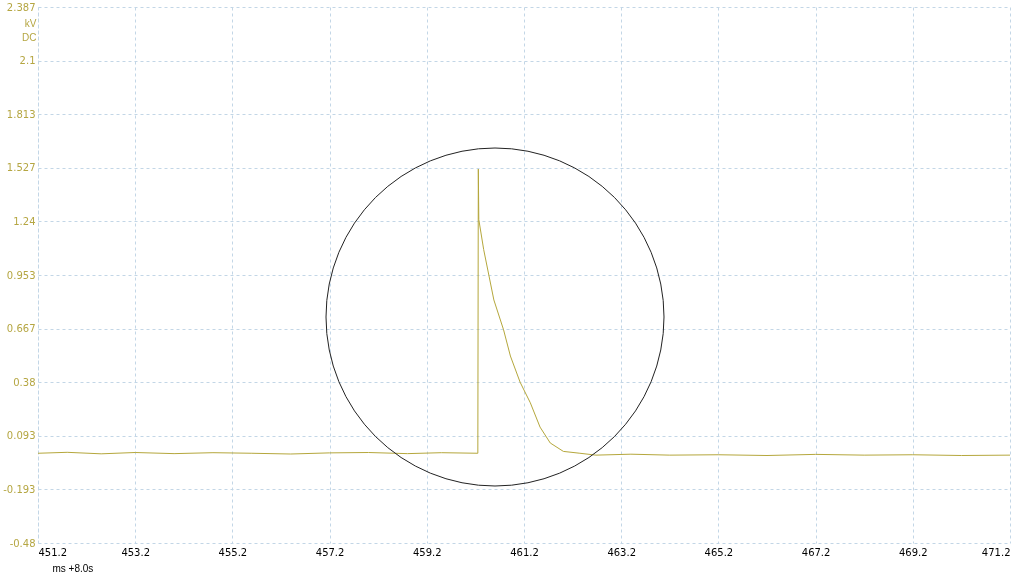 This screenshot has height=576, width=1024. I want to click on y-tick-label: 0.38, so click(24, 382).